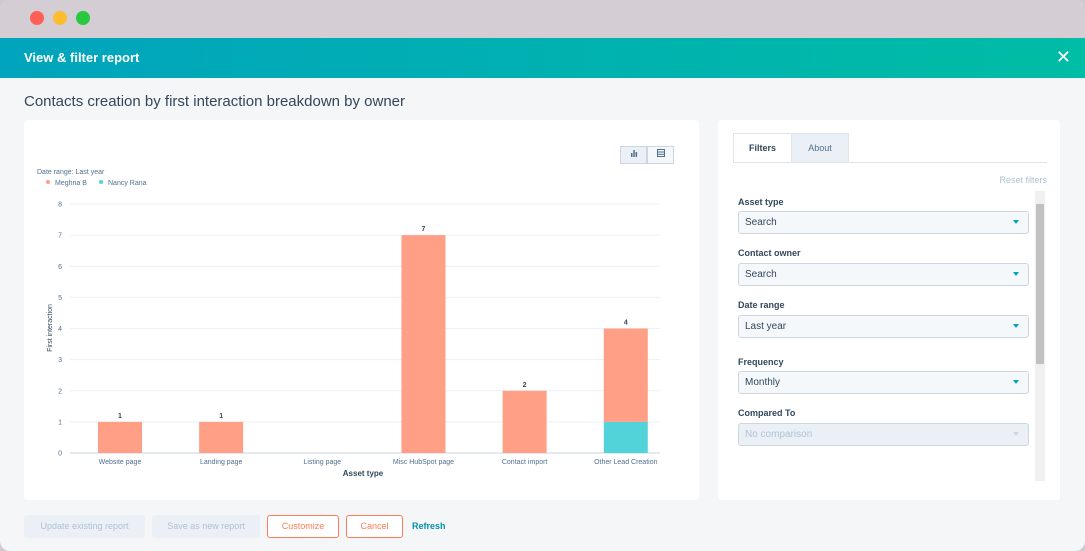 The height and width of the screenshot is (551, 1085). I want to click on chart-view-button, so click(633, 155).